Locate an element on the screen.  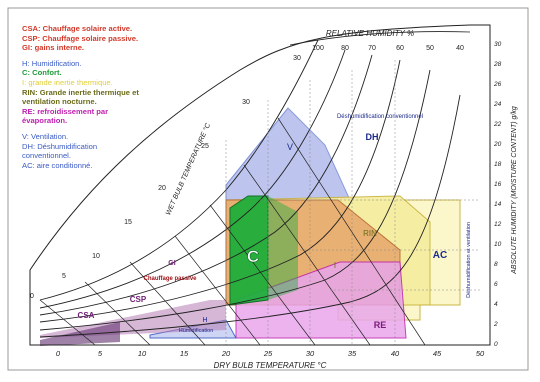
x-tick: 40 is located at coordinates (395, 353).